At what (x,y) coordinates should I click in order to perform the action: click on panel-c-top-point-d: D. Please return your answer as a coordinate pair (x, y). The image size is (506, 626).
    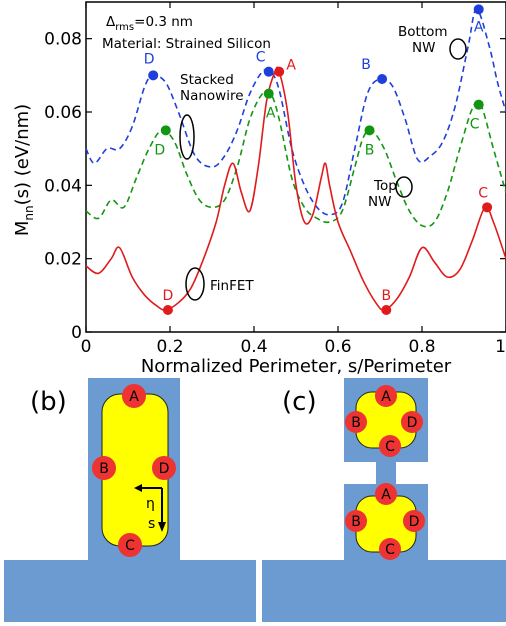
    Looking at the image, I should click on (412, 422).